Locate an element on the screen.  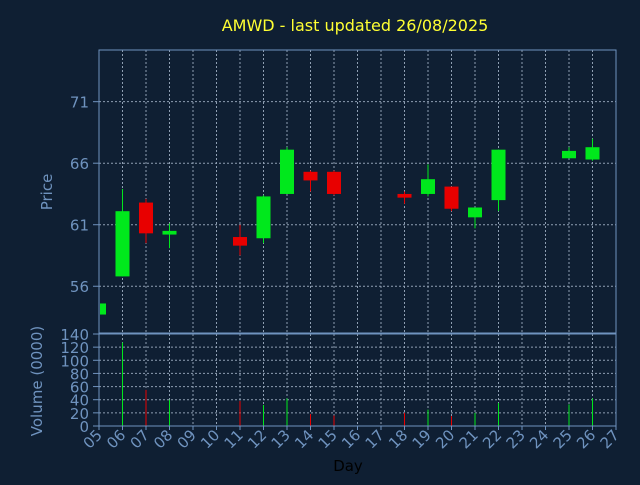
price-tick-label: 56 is located at coordinates (79, 287).